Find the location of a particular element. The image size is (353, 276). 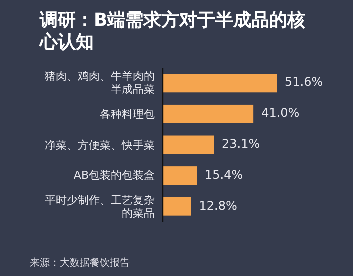

data-label: 23.1% is located at coordinates (241, 144).